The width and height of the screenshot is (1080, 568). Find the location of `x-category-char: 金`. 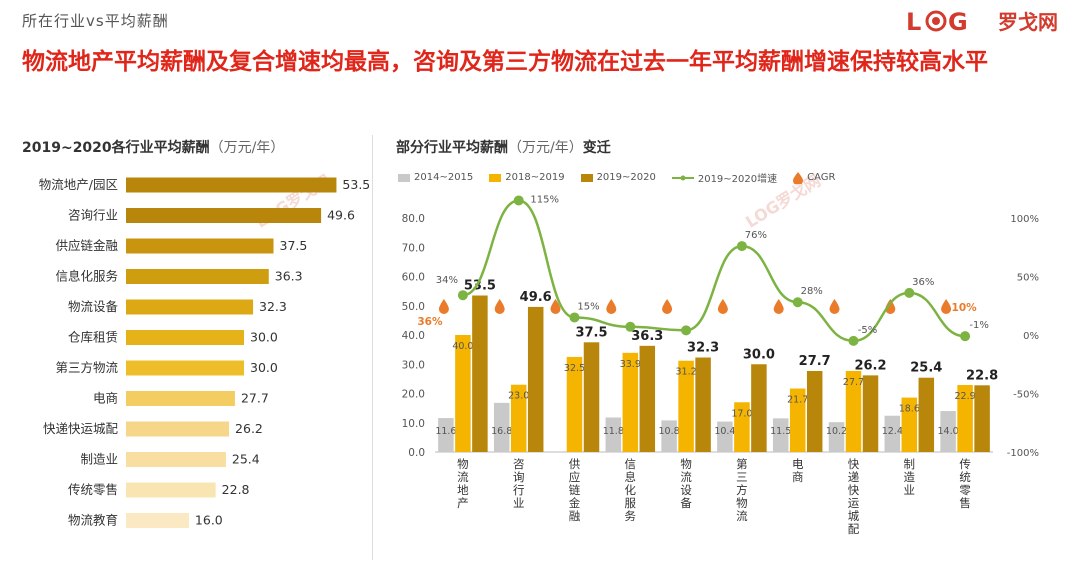

x-category-char: 金 is located at coordinates (575, 503).